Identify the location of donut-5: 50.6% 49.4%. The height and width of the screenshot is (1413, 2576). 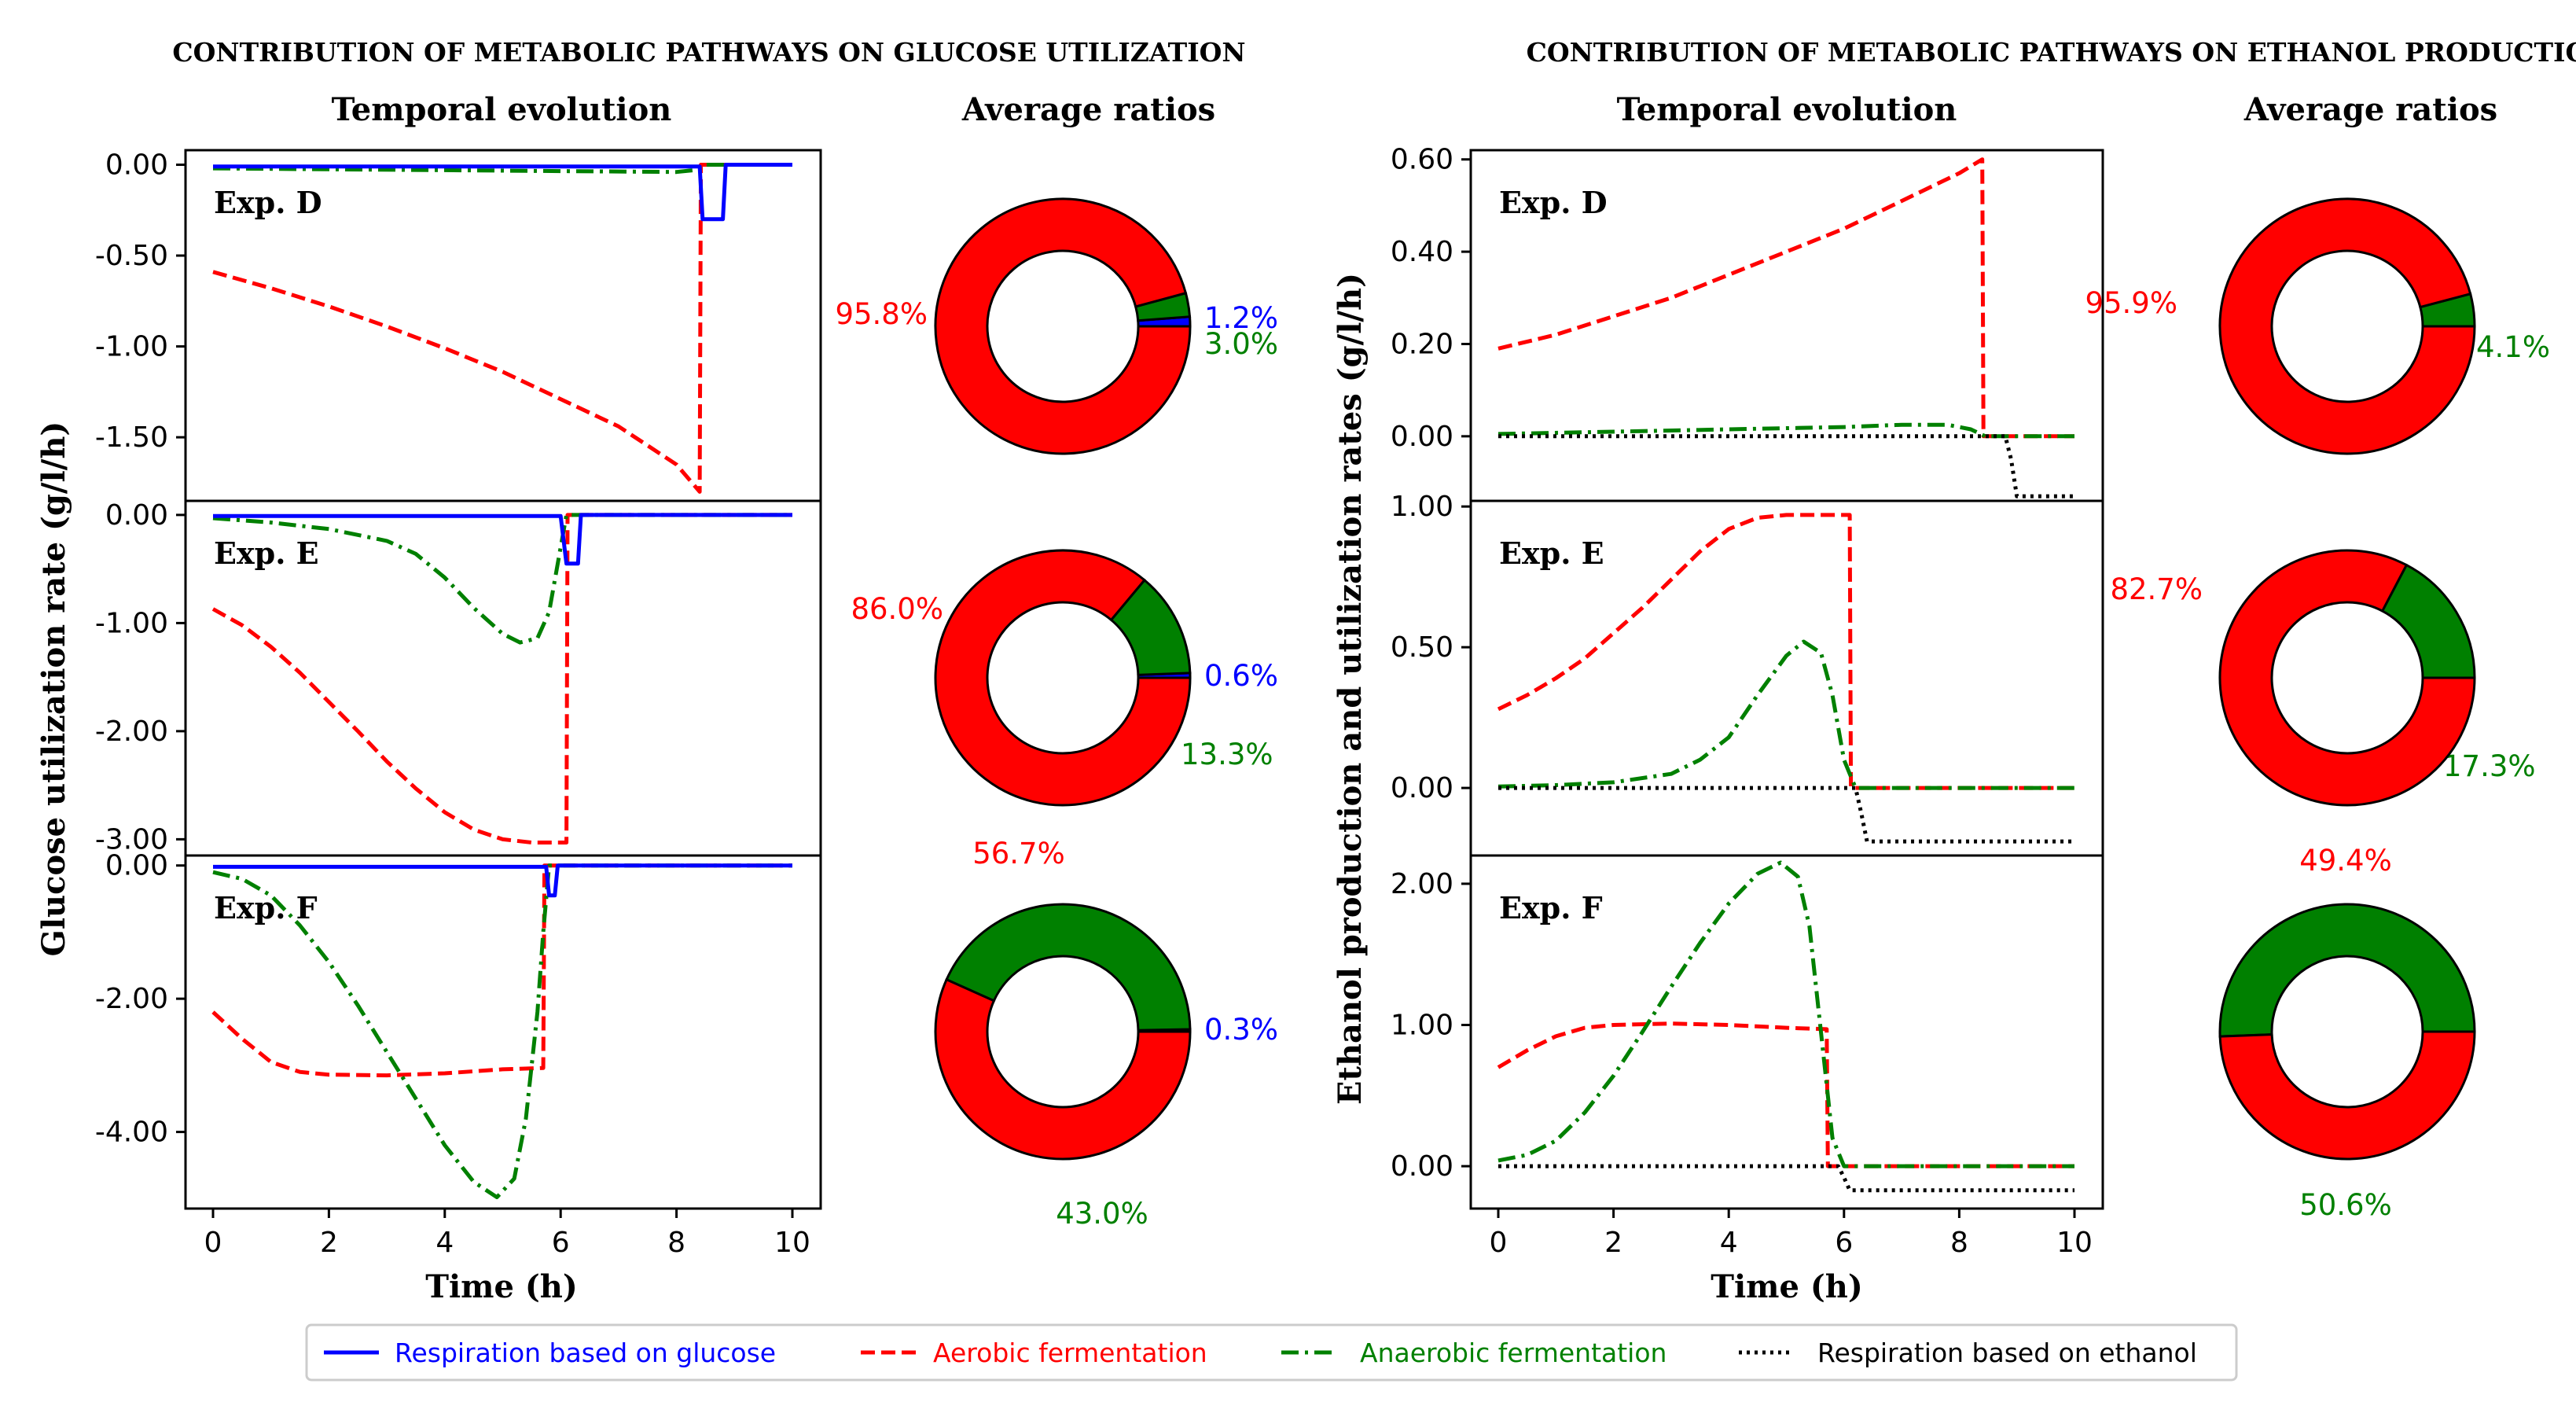
(2347, 1033).